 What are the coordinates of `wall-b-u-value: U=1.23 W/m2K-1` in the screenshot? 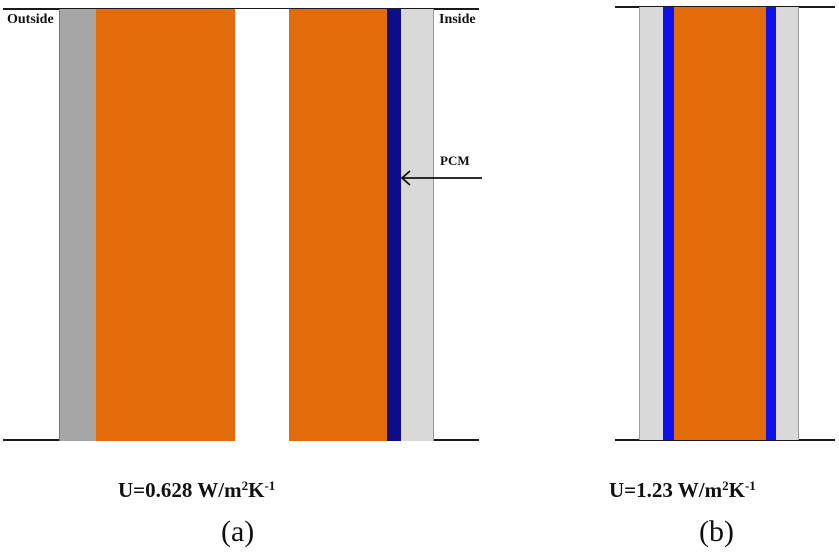 It's located at (682, 490).